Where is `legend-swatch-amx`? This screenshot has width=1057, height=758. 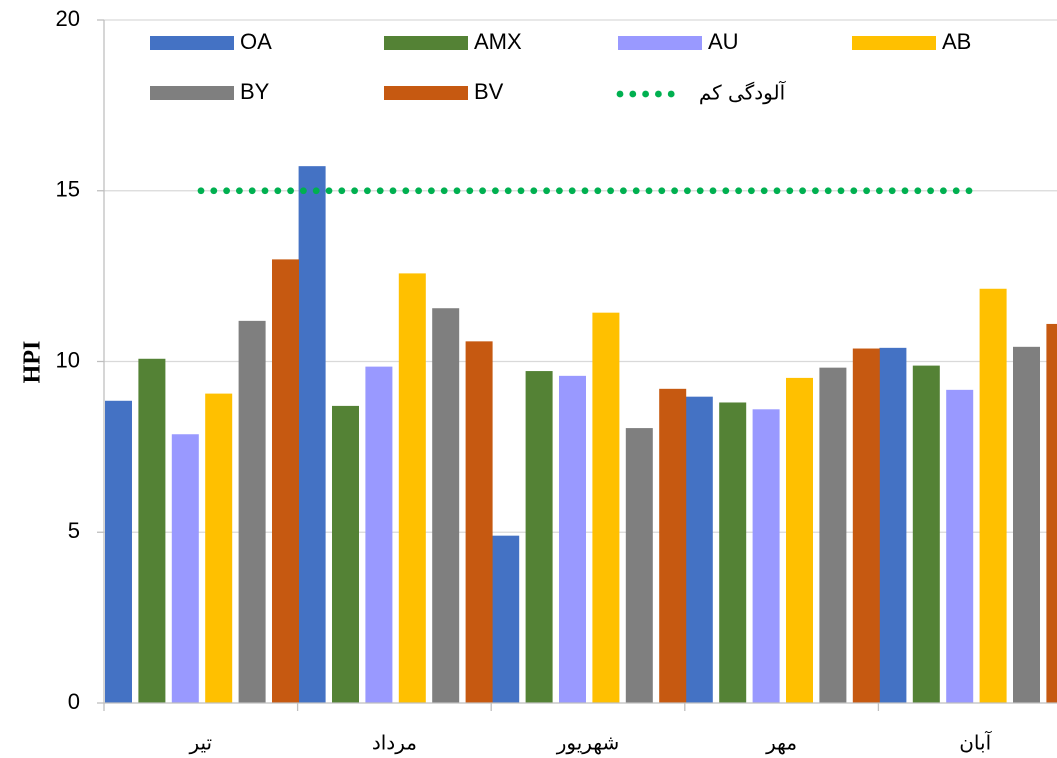 legend-swatch-amx is located at coordinates (426, 43).